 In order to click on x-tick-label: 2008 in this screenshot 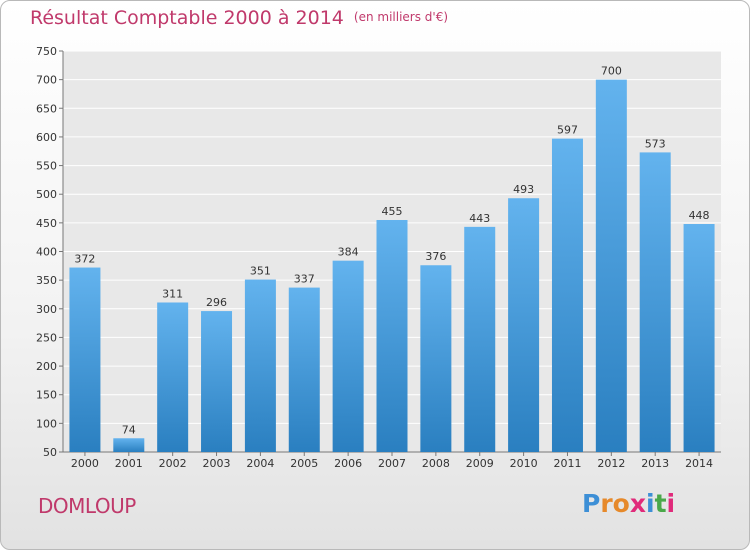, I will do `click(436, 463)`.